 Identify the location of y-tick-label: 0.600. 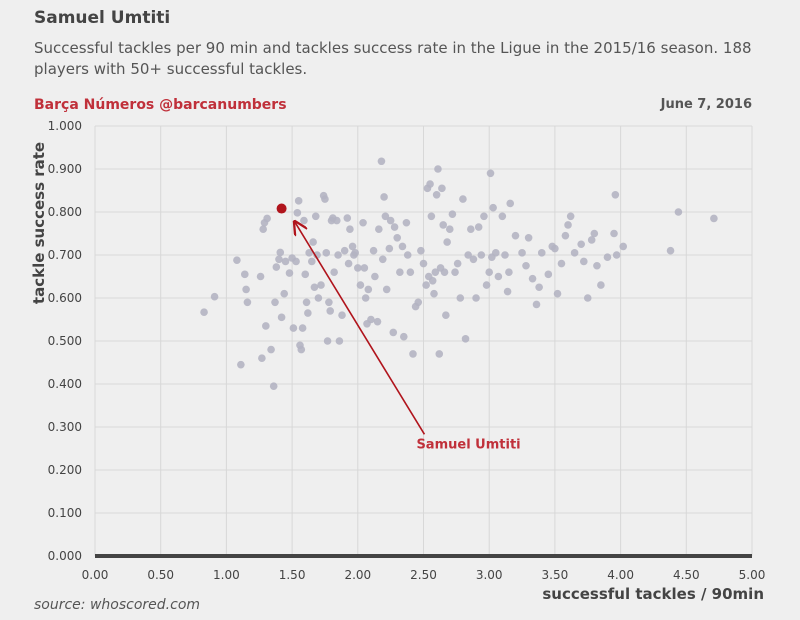
(65, 298).